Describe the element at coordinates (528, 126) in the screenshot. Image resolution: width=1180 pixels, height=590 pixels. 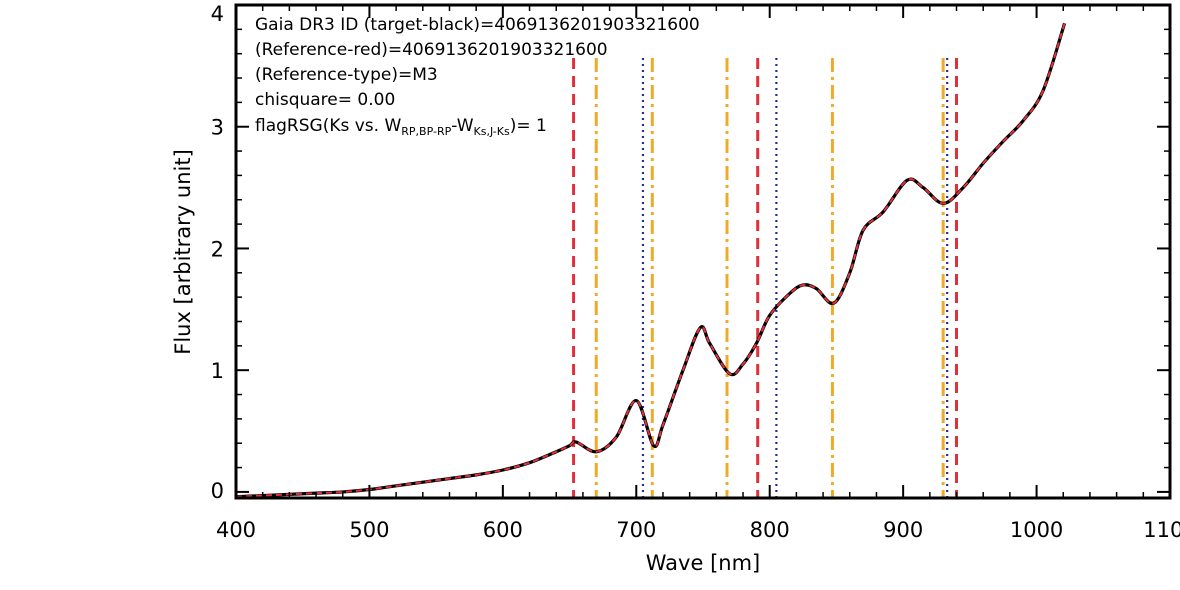
I see `flag-rsg-end: )= 1` at that location.